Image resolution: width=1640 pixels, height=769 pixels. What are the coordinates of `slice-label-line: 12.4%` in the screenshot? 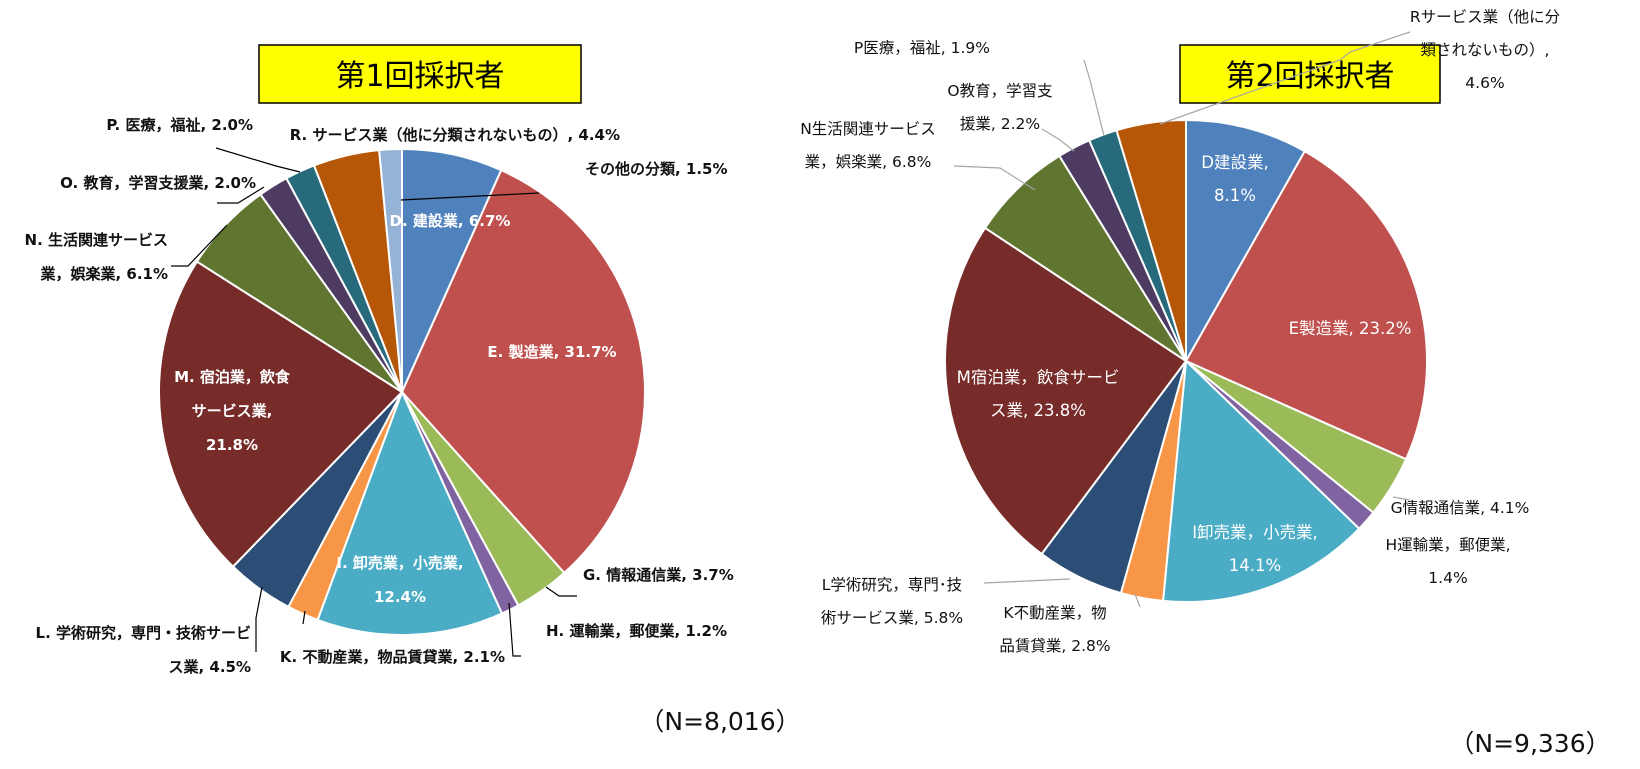 It's located at (400, 597).